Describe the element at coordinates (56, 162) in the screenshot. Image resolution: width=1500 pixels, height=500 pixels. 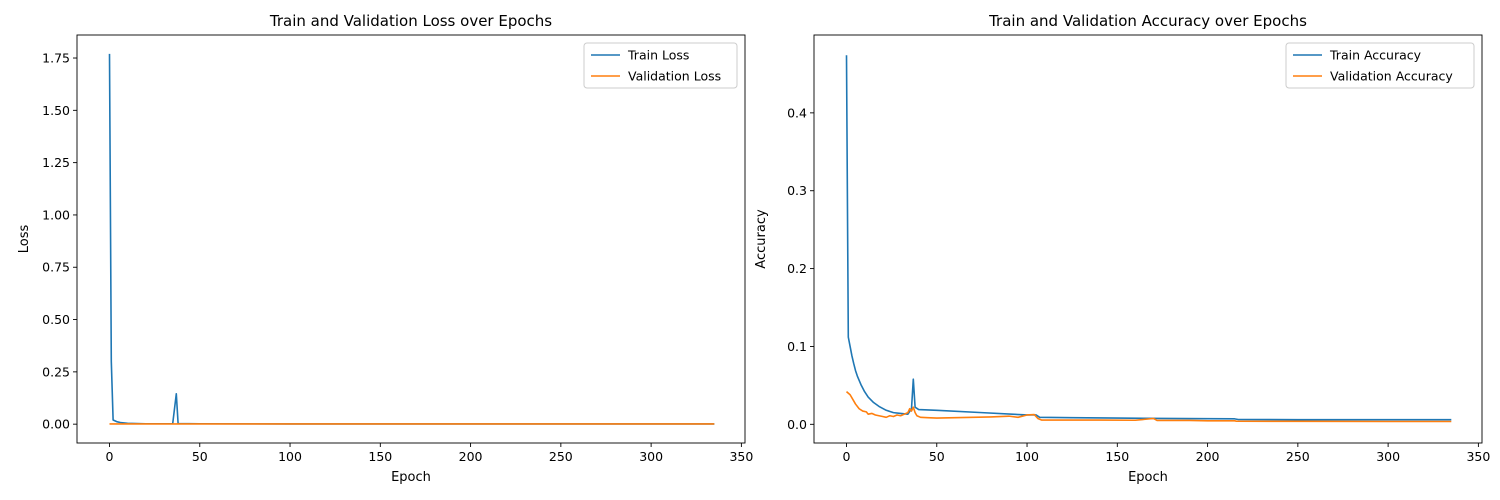
I see `loss-y-tick-label: 1.25` at that location.